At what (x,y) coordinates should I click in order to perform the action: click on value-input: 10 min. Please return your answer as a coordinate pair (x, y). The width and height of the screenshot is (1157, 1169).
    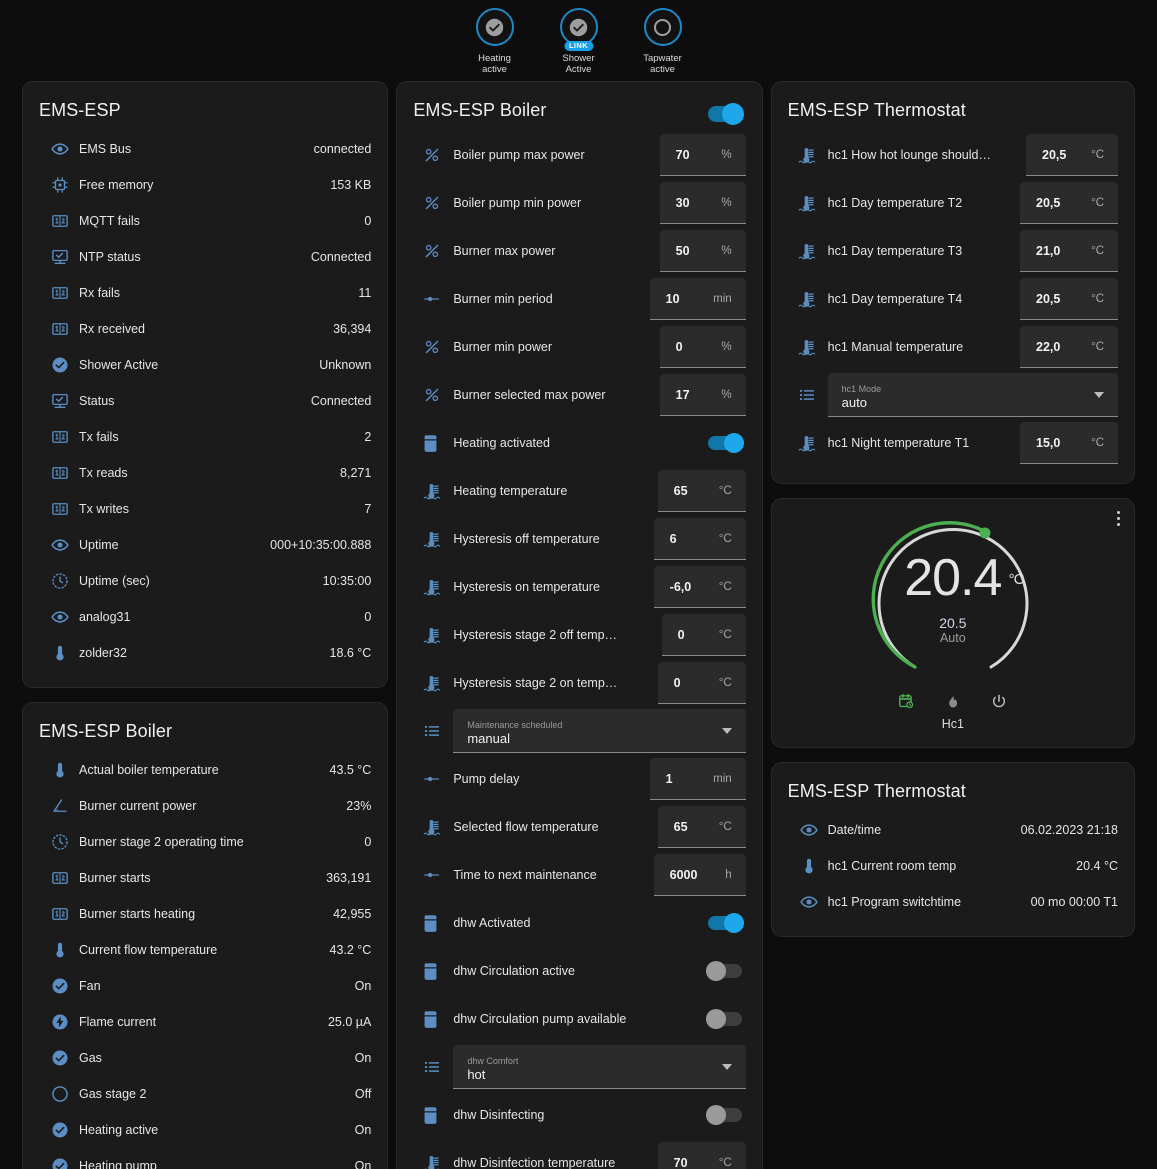
    Looking at the image, I should click on (697, 299).